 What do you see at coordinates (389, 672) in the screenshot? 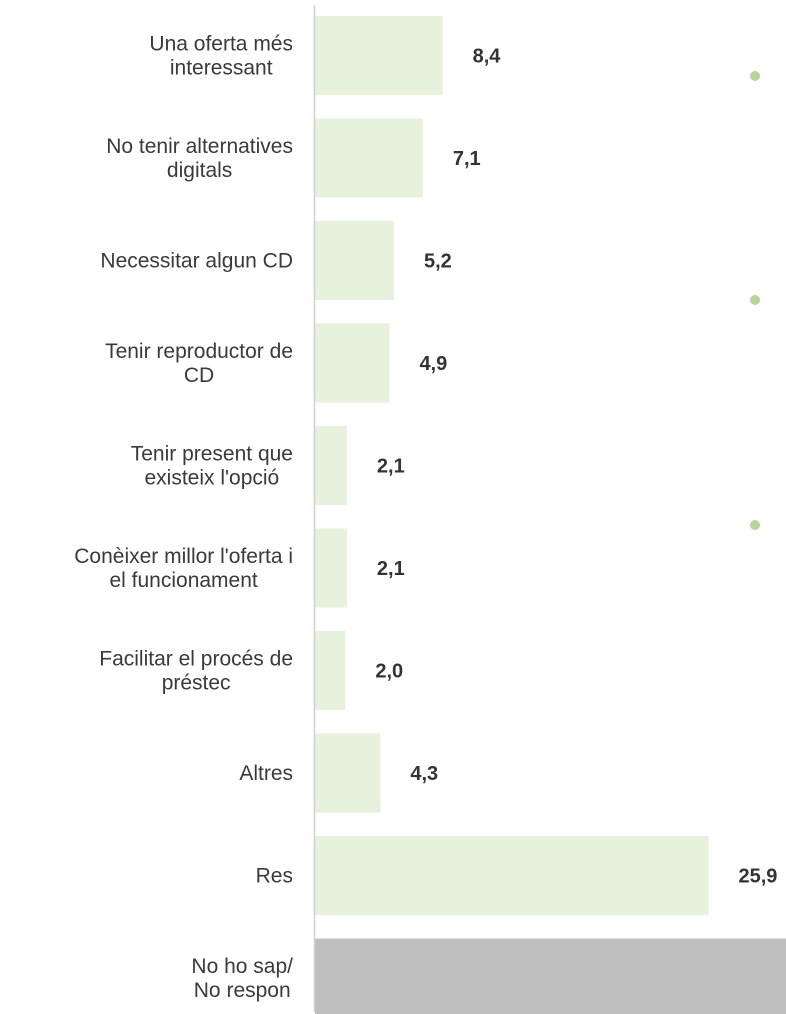
I see `value-label-6: 2,0` at bounding box center [389, 672].